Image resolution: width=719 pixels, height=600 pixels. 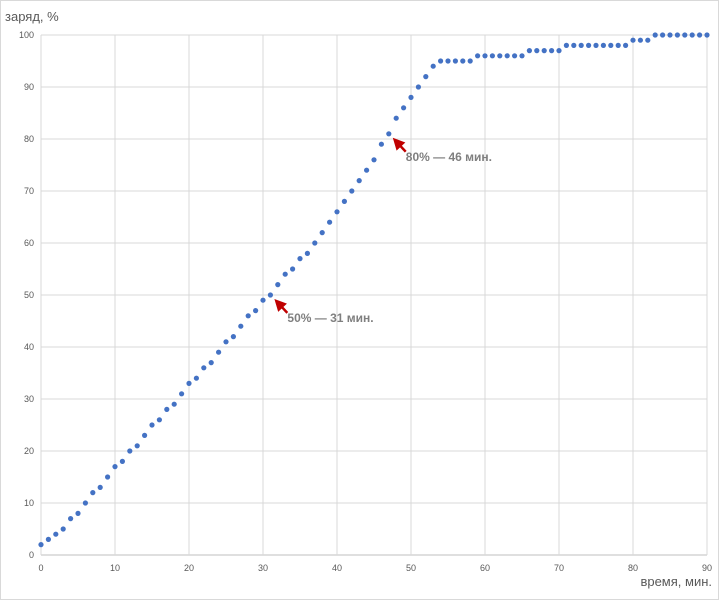 What do you see at coordinates (189, 568) in the screenshot?
I see `x-tick-label: 20` at bounding box center [189, 568].